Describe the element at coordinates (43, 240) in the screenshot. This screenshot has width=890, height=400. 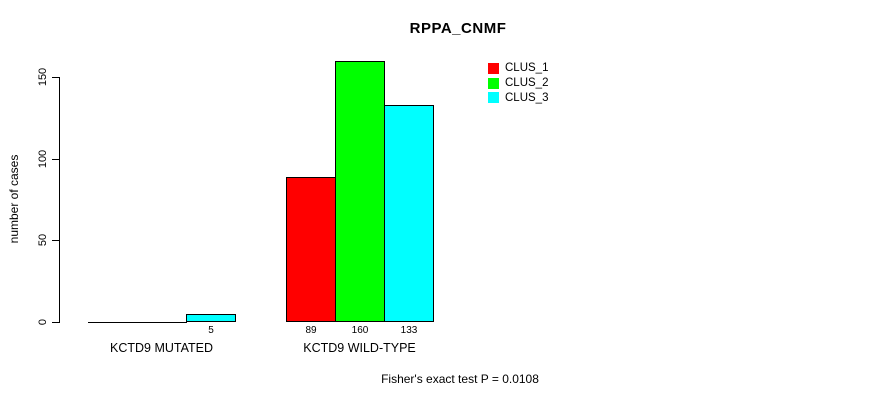
I see `y-tick-label: 50` at that location.